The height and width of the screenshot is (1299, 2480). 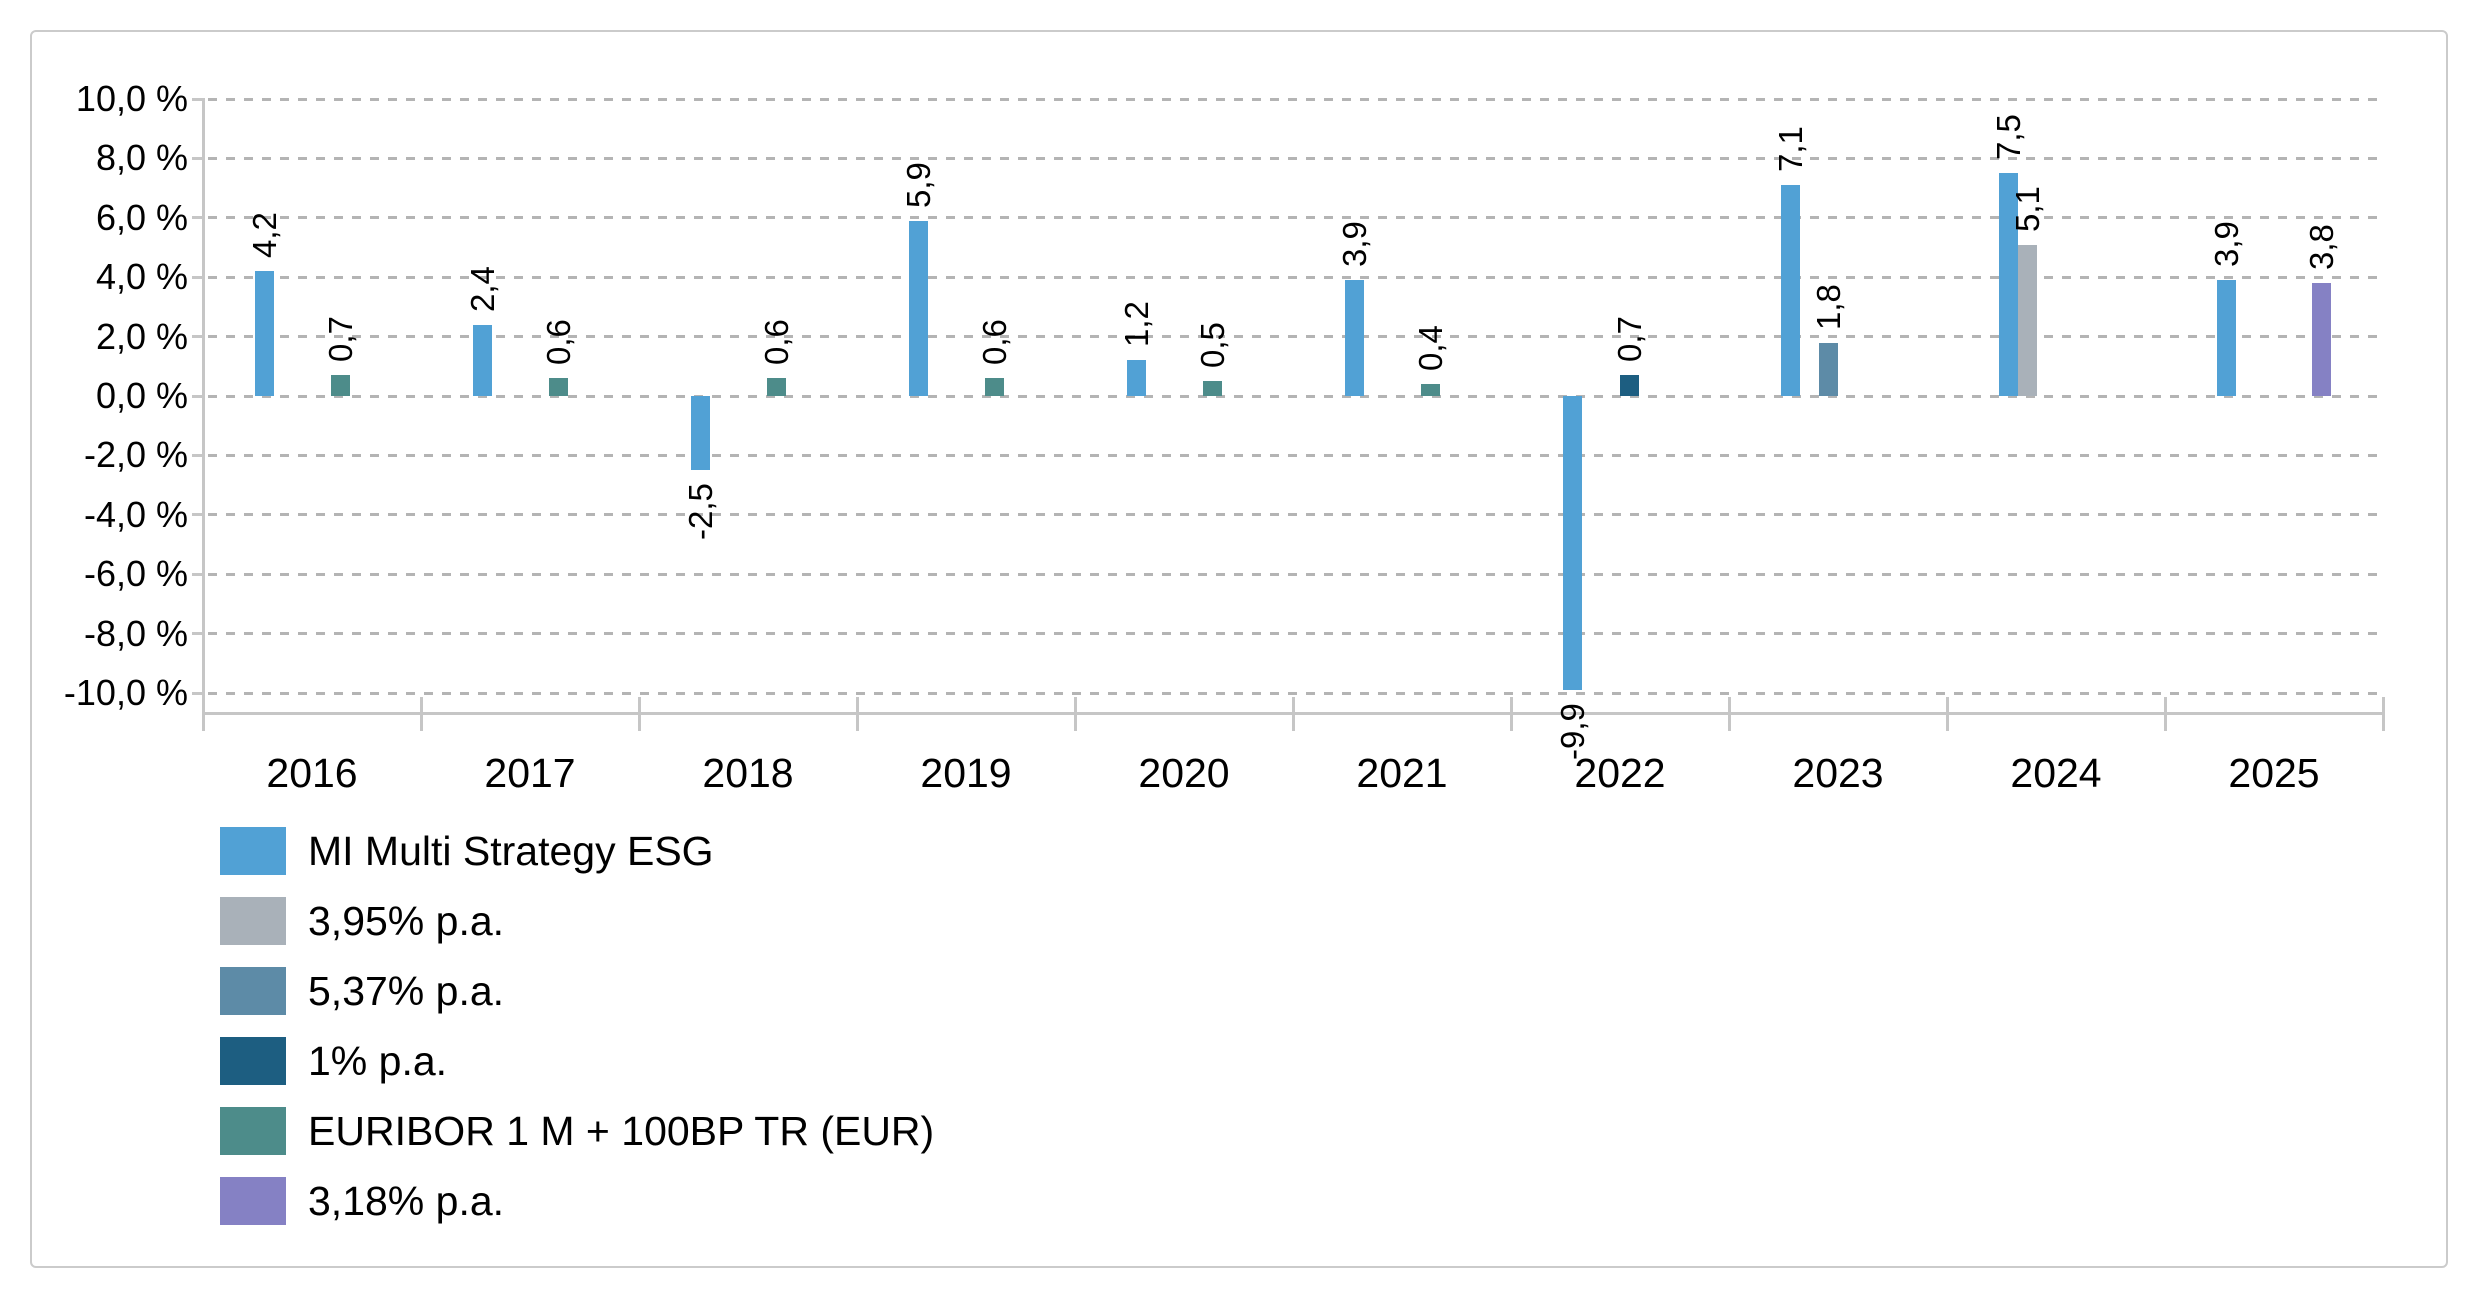 I want to click on bar-value-text: 7,1, so click(x=1790, y=149).